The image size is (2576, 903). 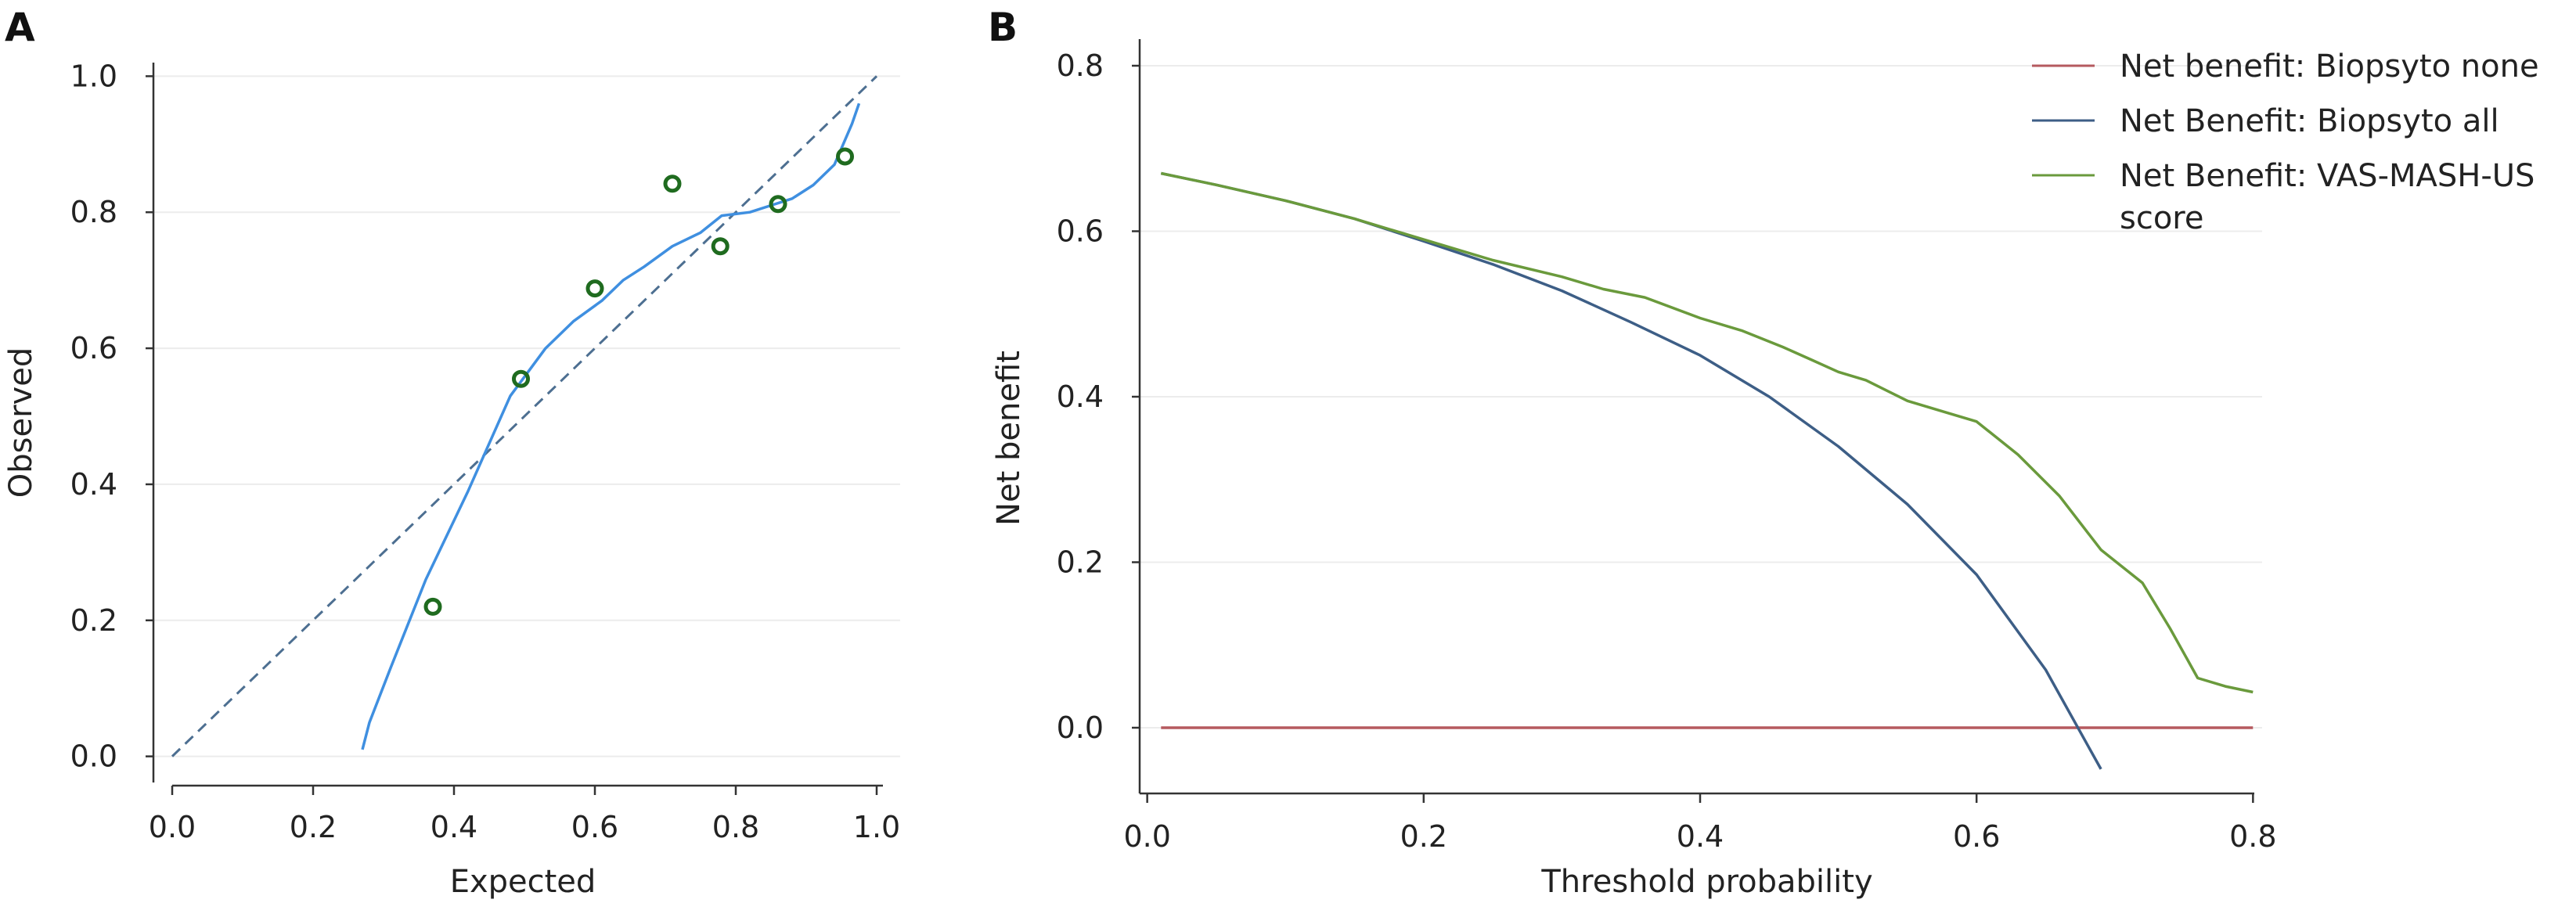 I want to click on panel-a-x-label: Expected, so click(x=523, y=882).